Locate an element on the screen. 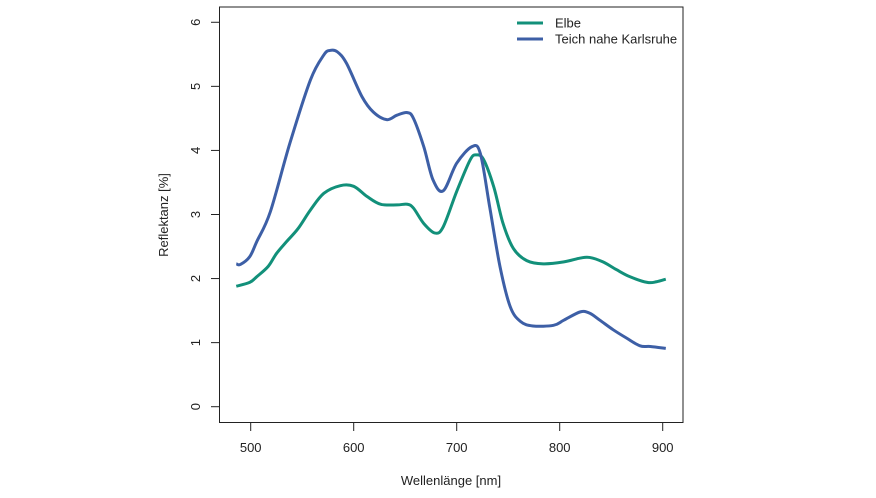 The width and height of the screenshot is (876, 498). y-tick-label: 4 is located at coordinates (195, 150).